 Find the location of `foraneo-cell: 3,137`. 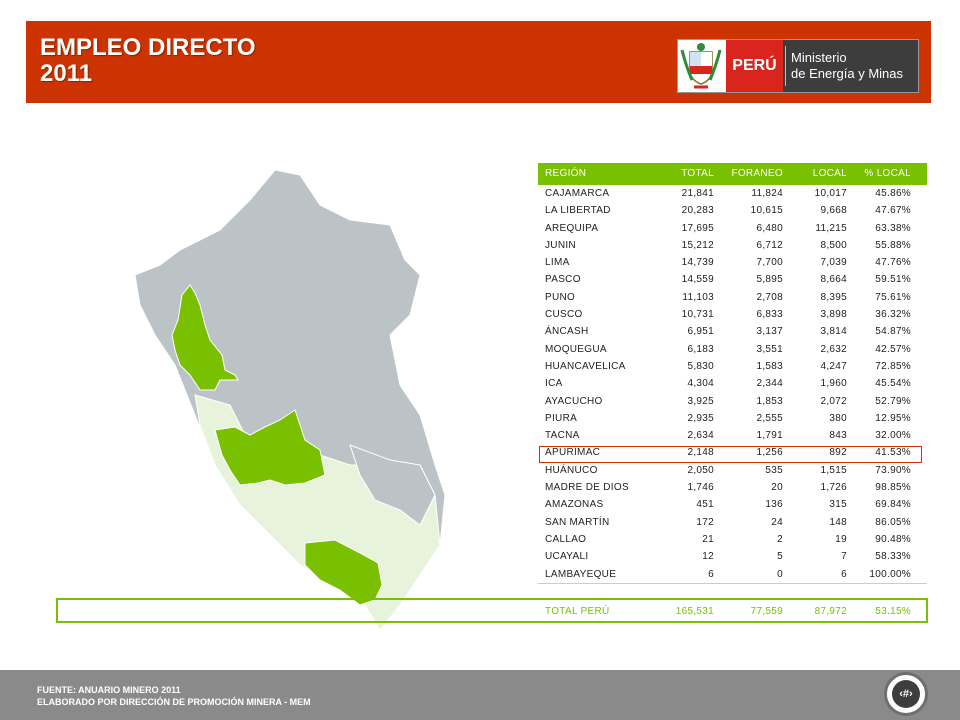

foraneo-cell: 3,137 is located at coordinates (769, 332).